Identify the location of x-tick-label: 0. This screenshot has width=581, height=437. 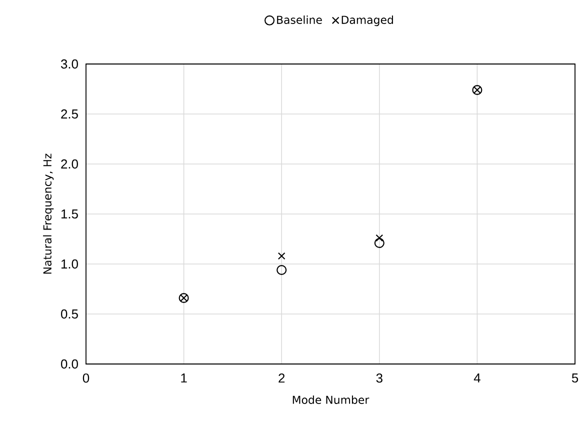
(86, 378).